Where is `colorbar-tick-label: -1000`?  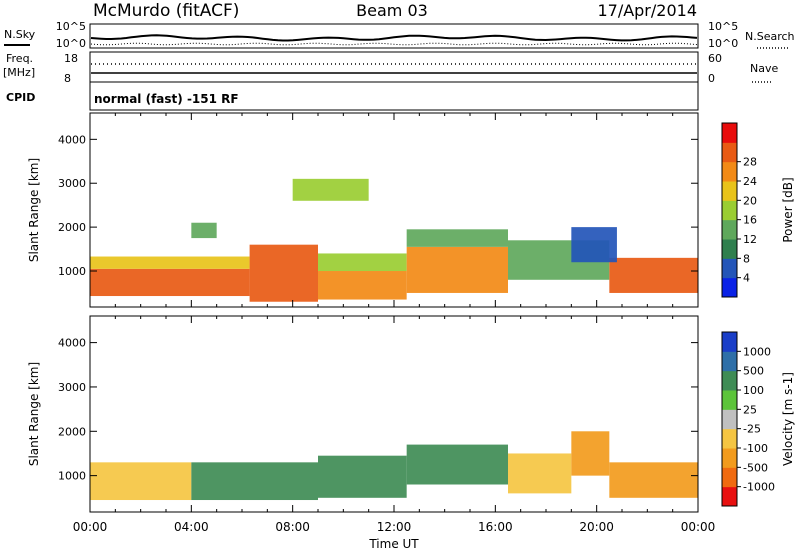
colorbar-tick-label: -1000 is located at coordinates (759, 487).